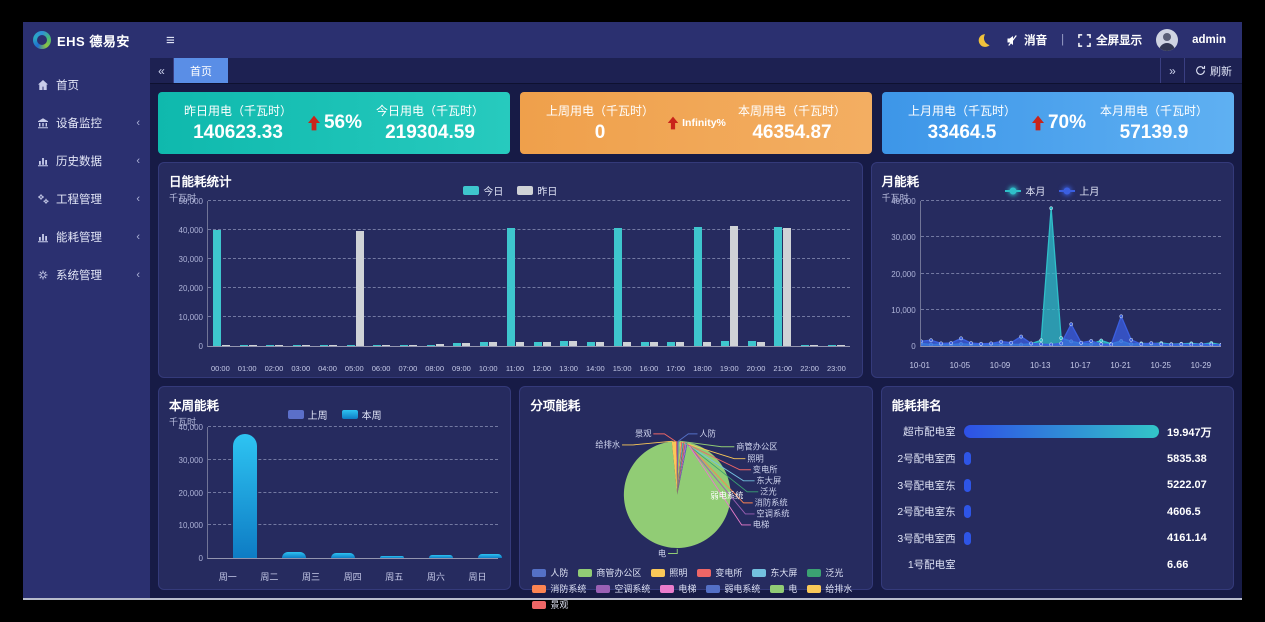 This screenshot has height=622, width=1265. Describe the element at coordinates (1209, 40) in the screenshot. I see `username: admin` at that location.